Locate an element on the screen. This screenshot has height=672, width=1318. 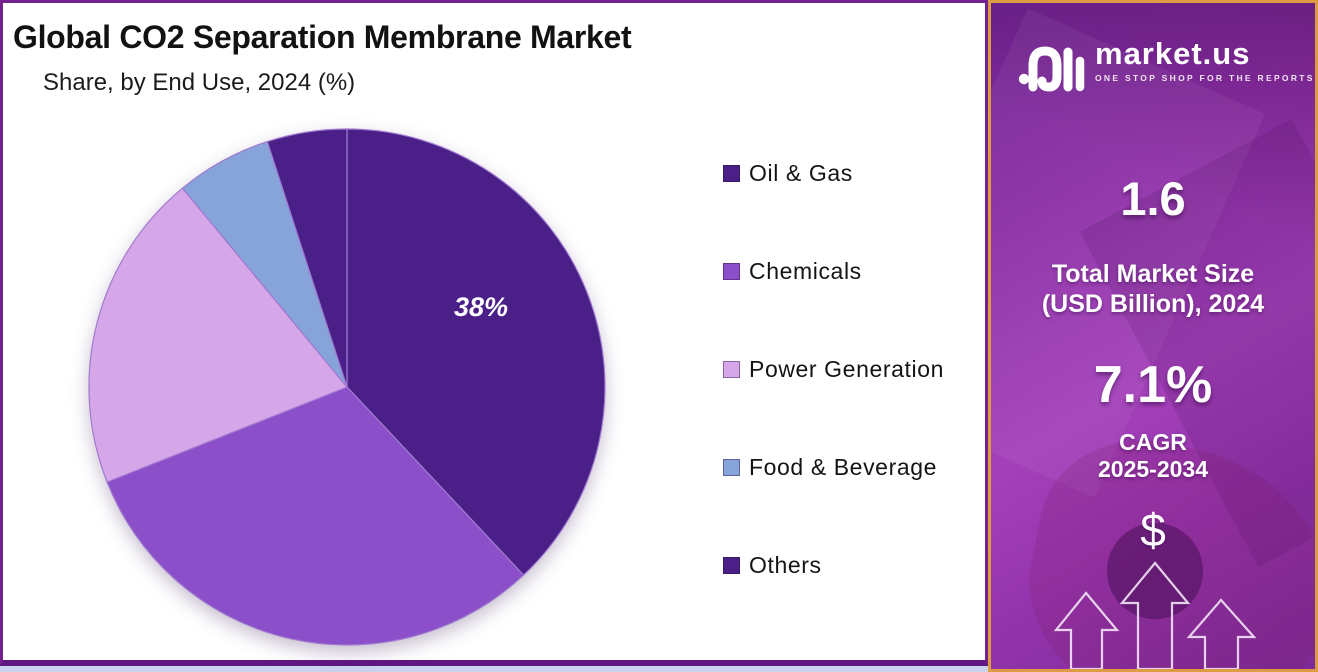
brand-text-block: market.us ONE STOP SHOP FOR THE REPORTS is located at coordinates (1205, 60).